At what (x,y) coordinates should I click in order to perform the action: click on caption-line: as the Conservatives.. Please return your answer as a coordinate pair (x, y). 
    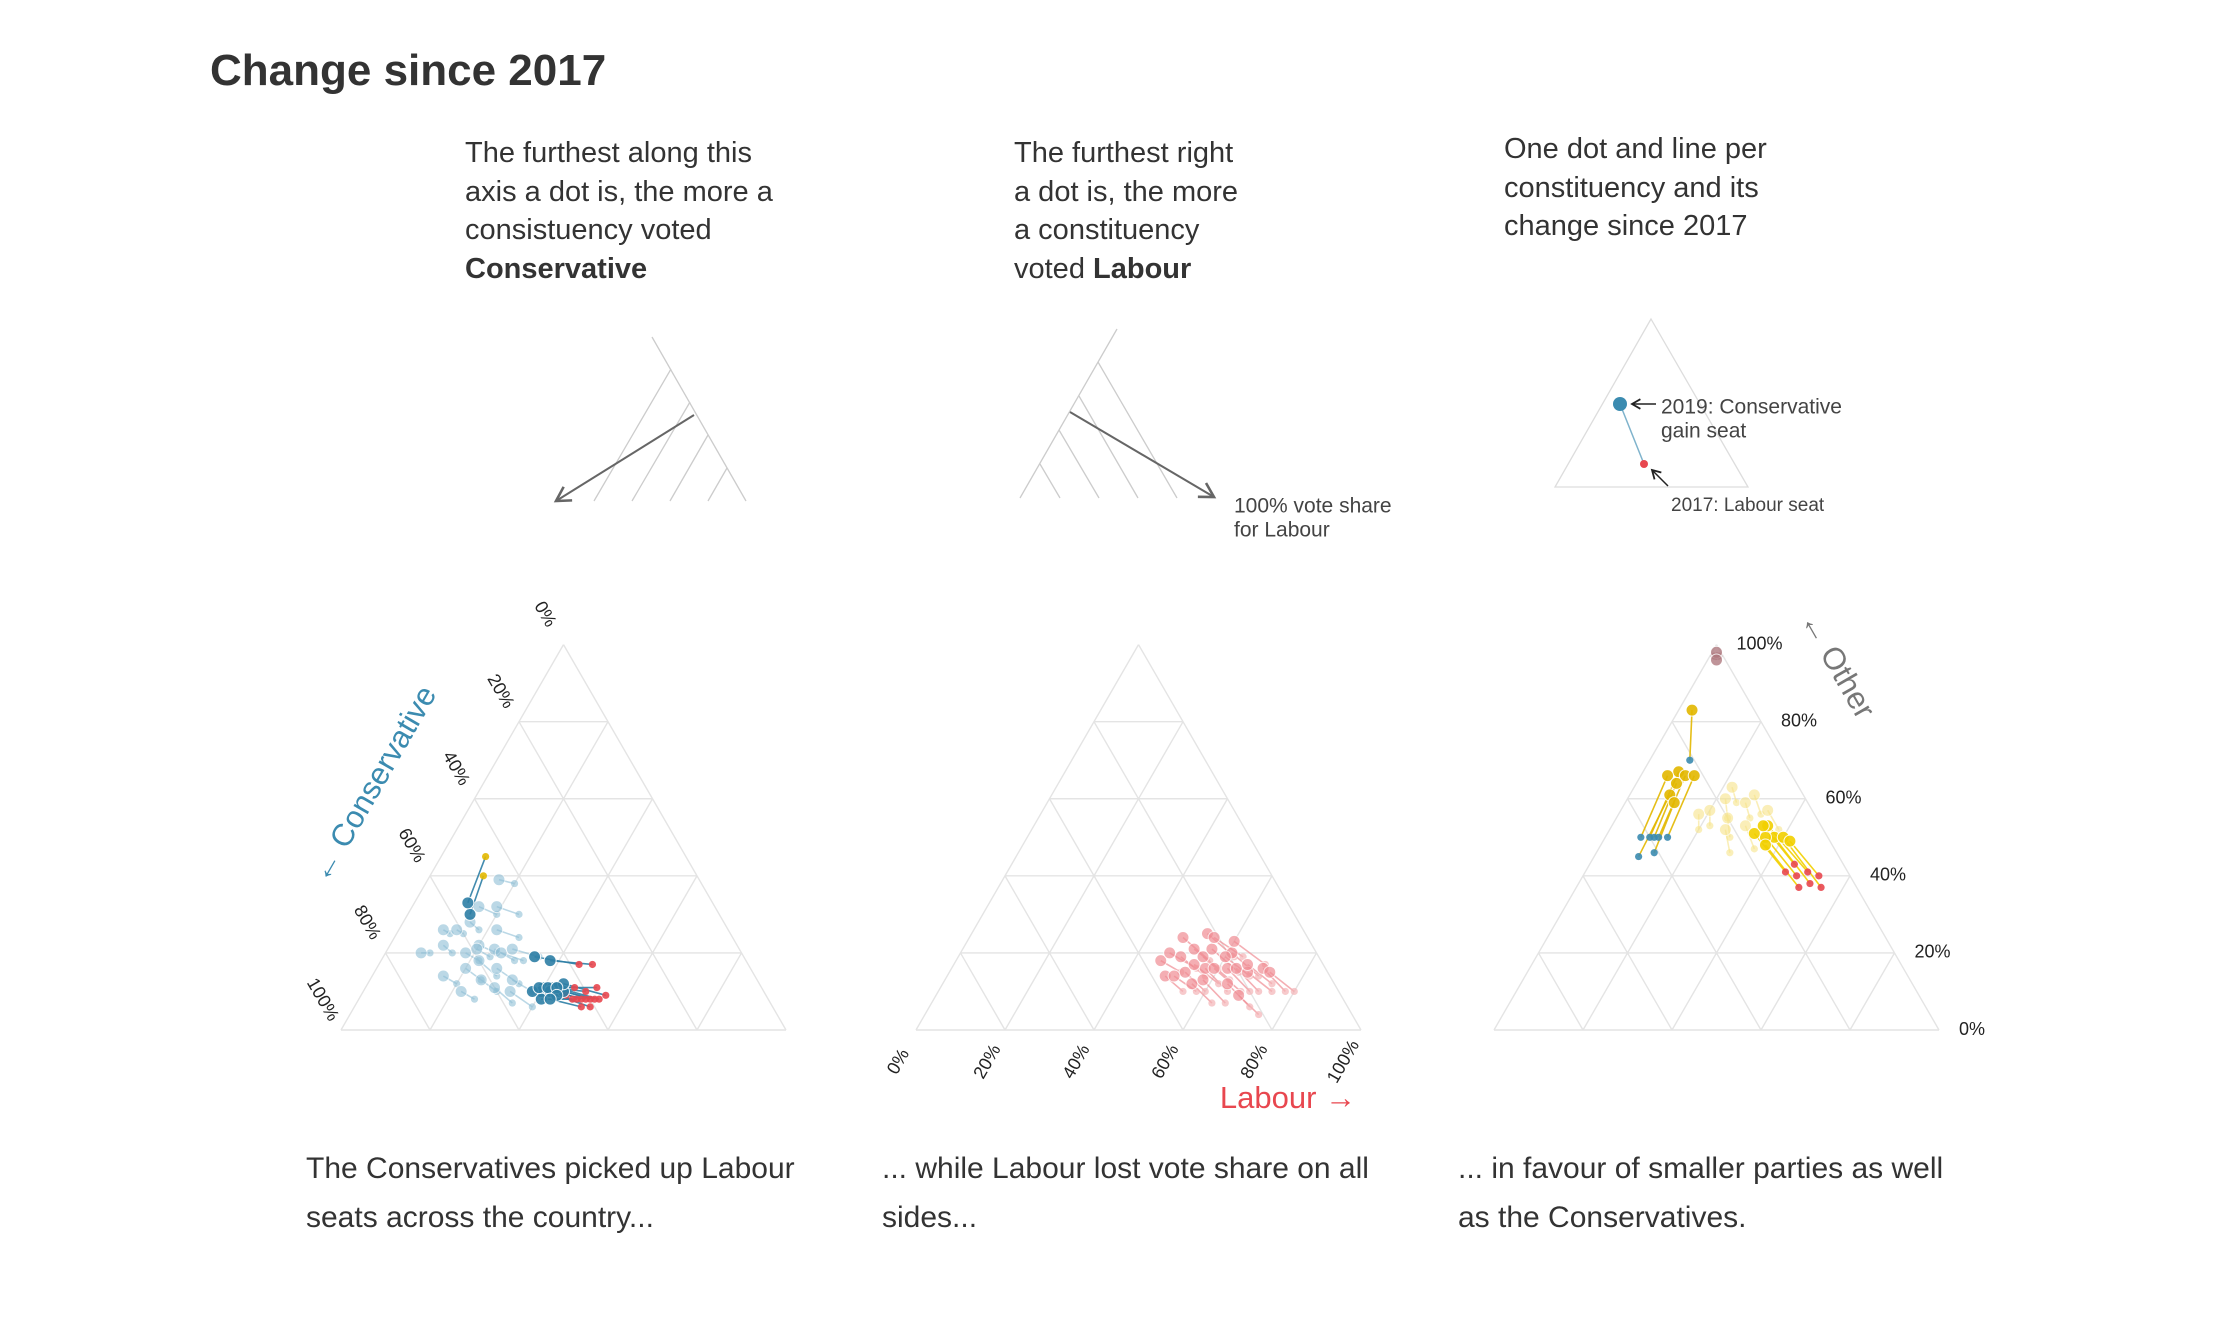
    Looking at the image, I should click on (1602, 1217).